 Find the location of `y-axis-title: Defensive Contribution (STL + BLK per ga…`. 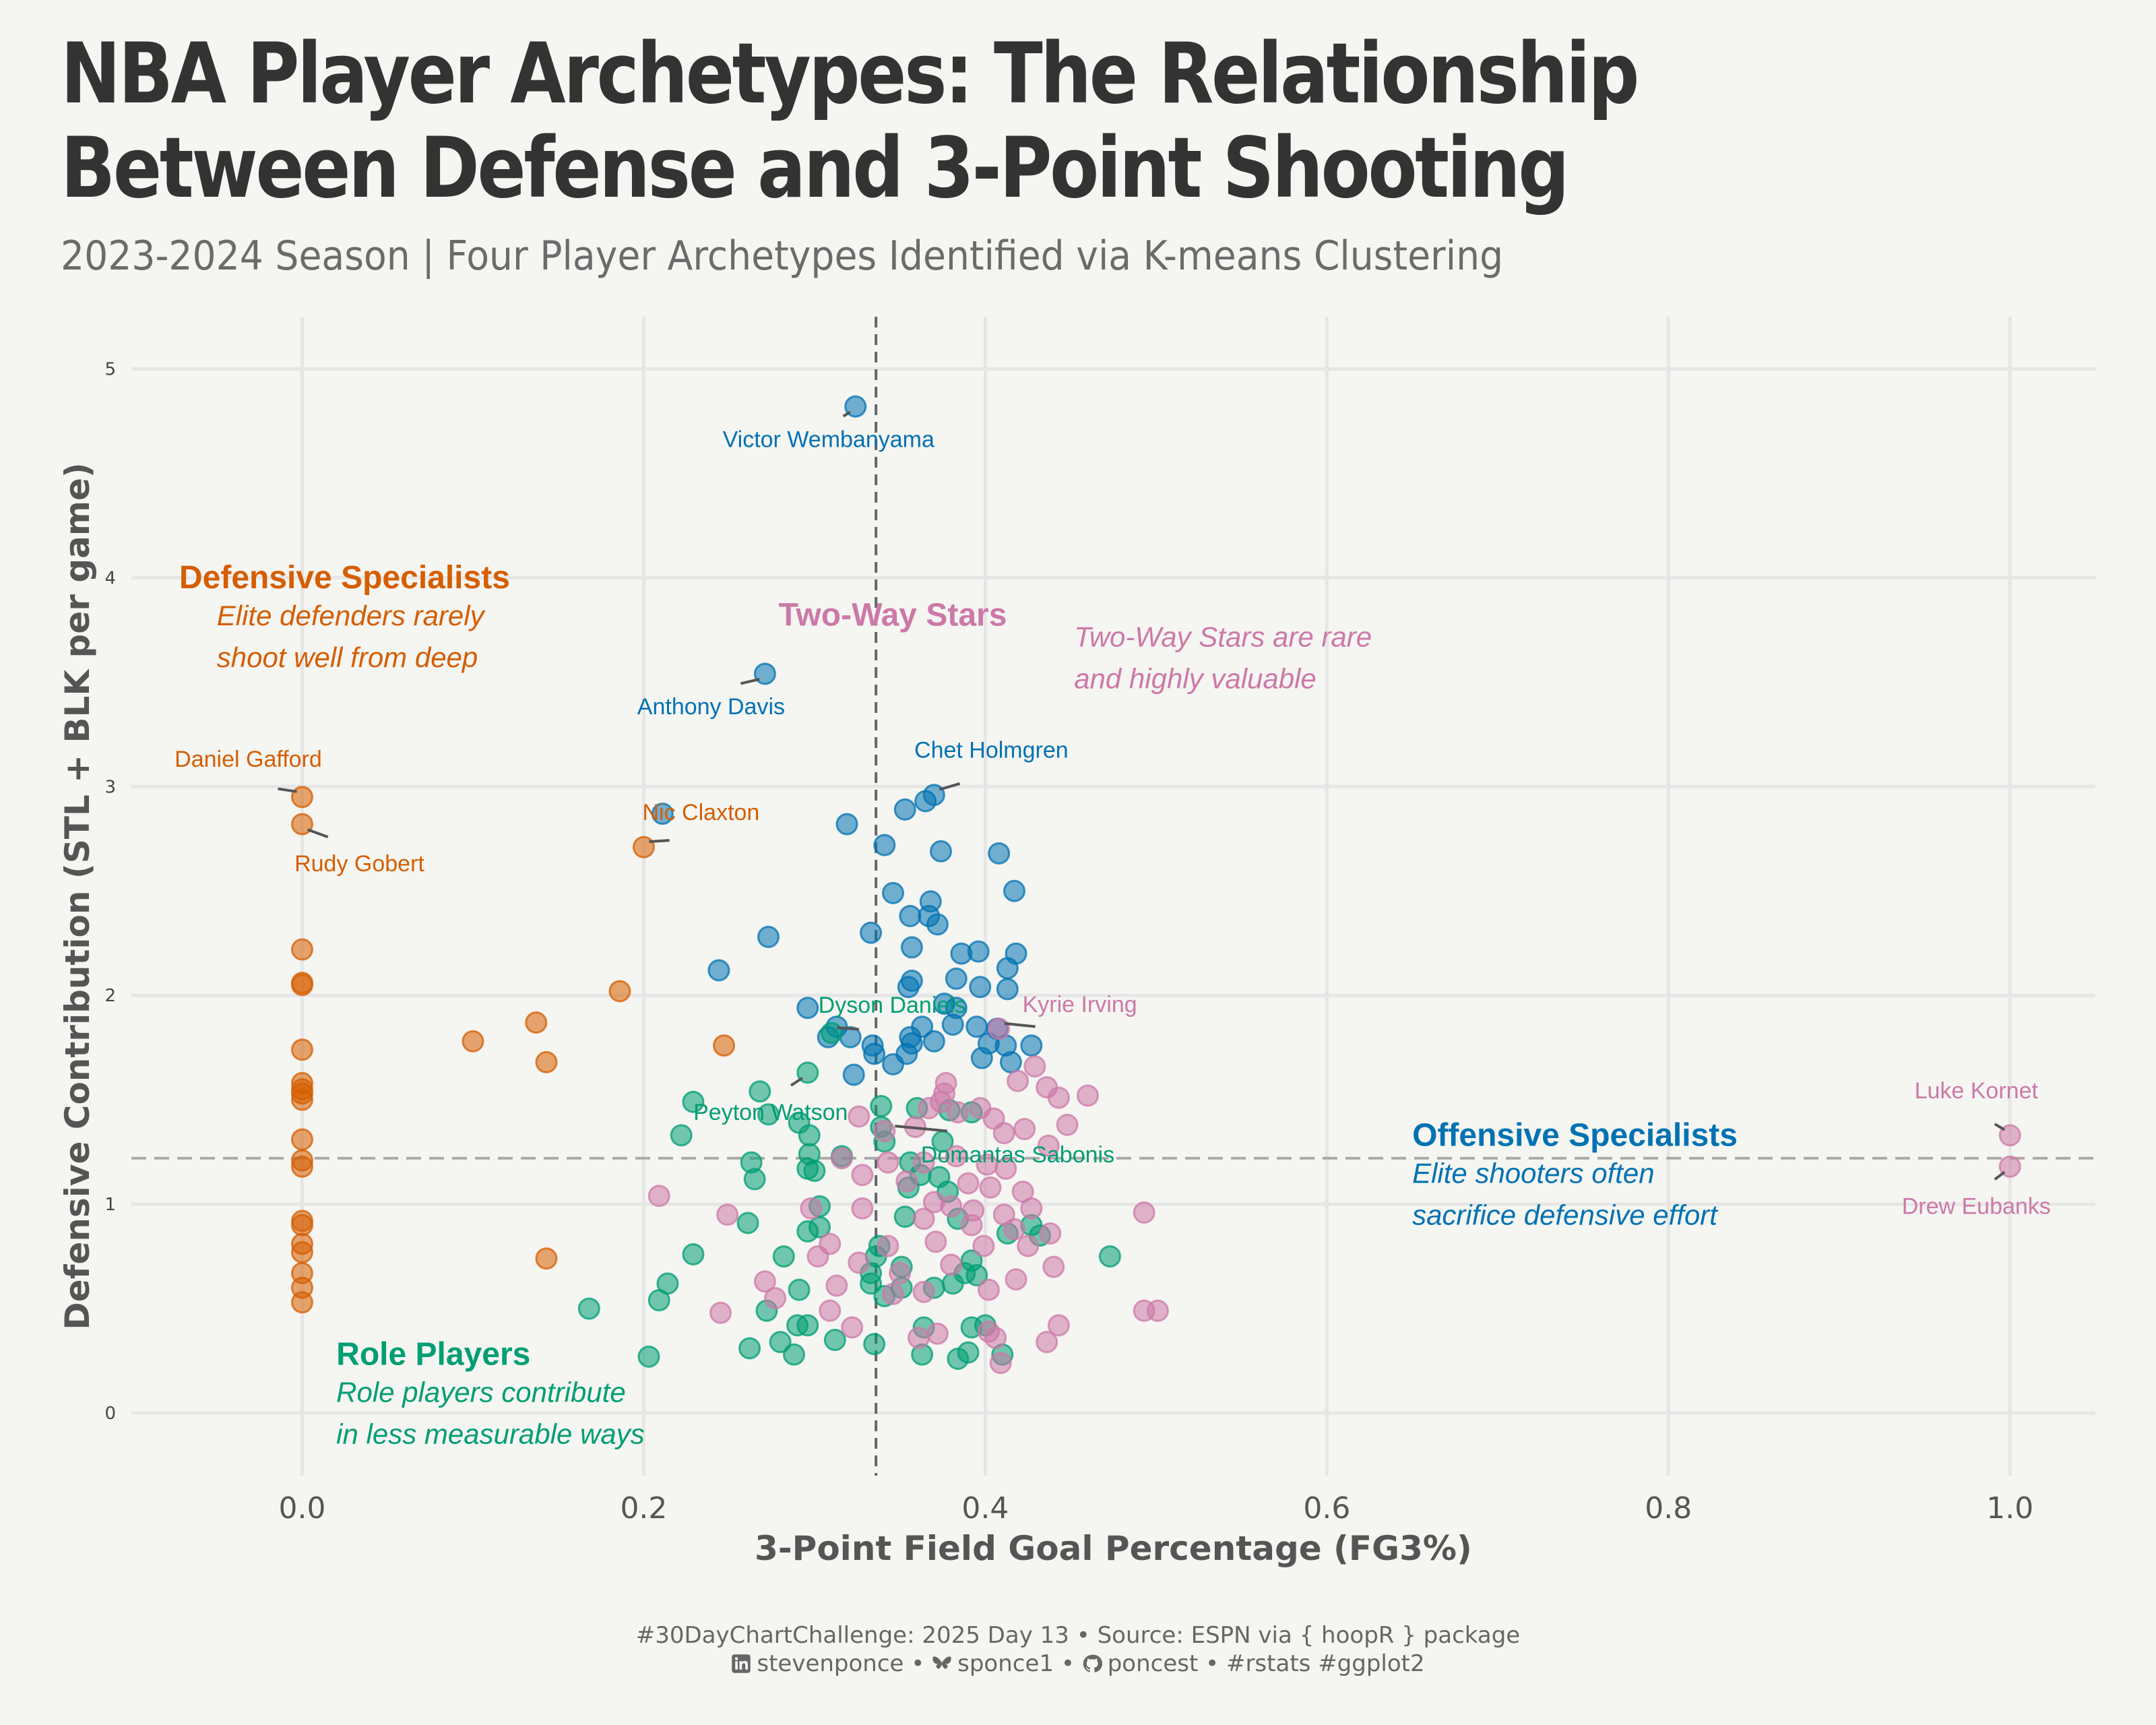

y-axis-title: Defensive Contribution (STL + BLK per ga… is located at coordinates (77, 895).